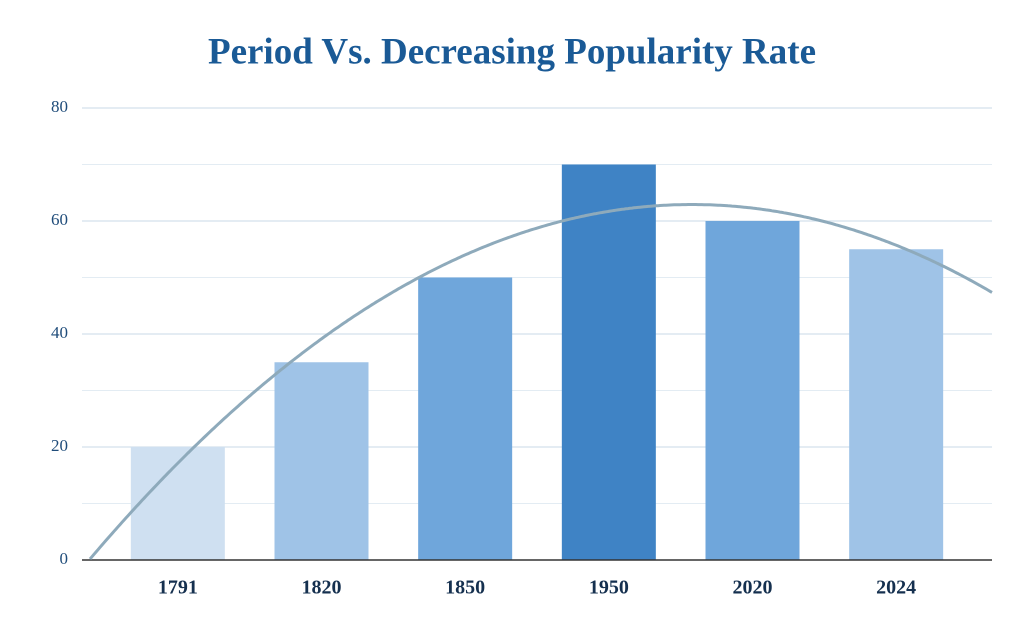  What do you see at coordinates (896, 588) in the screenshot?
I see `x-tick-label: 2024` at bounding box center [896, 588].